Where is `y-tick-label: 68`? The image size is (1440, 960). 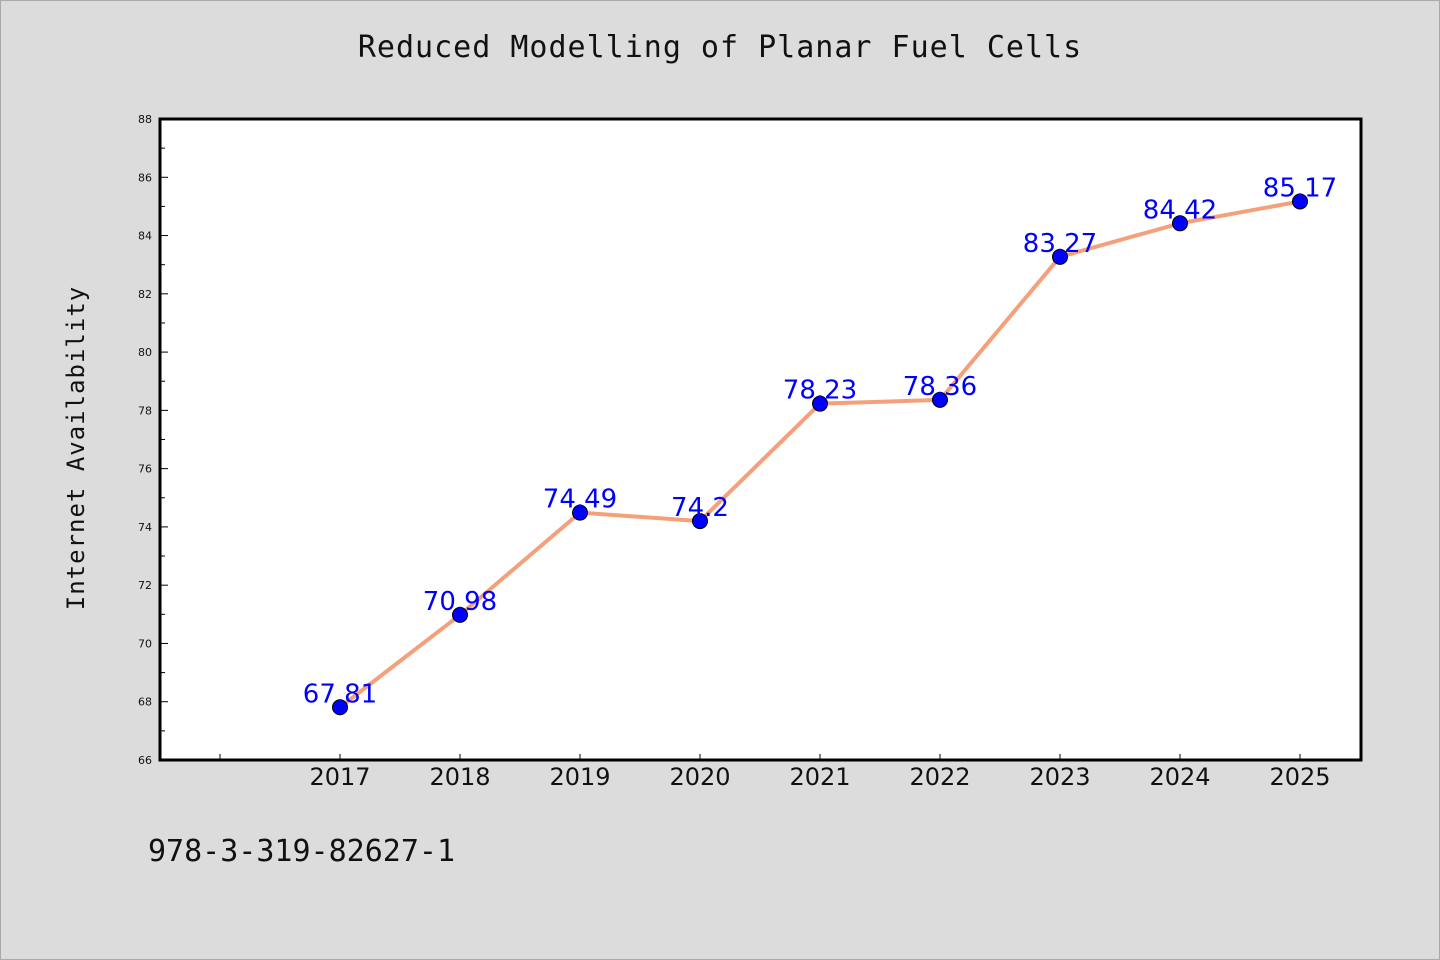 y-tick-label: 68 is located at coordinates (145, 702).